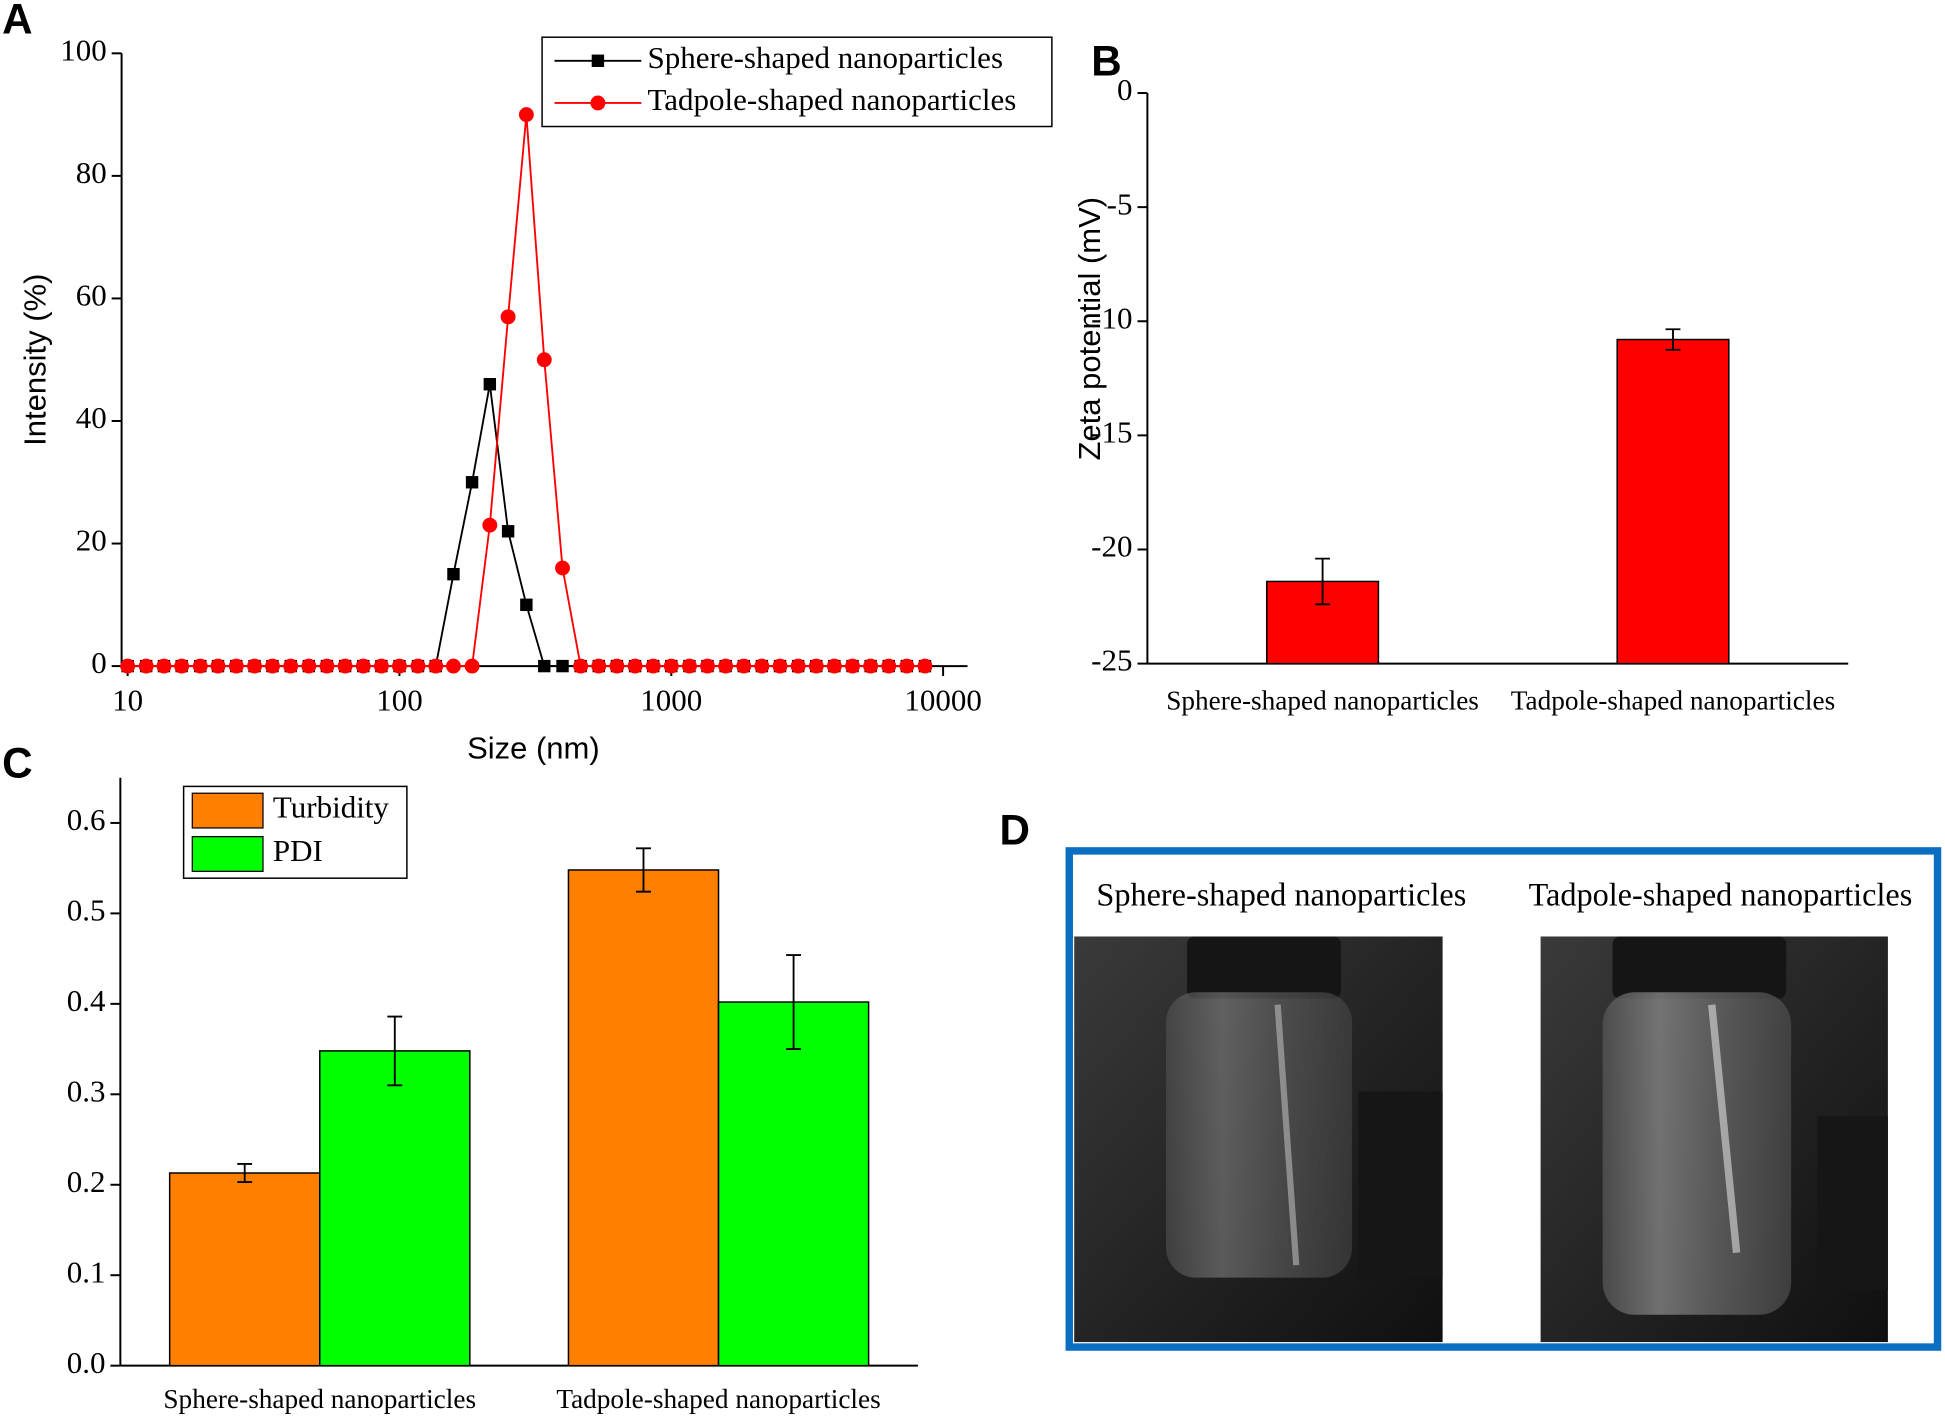  Describe the element at coordinates (1111, 431) in the screenshot. I see `y-tick-label: -15` at that location.